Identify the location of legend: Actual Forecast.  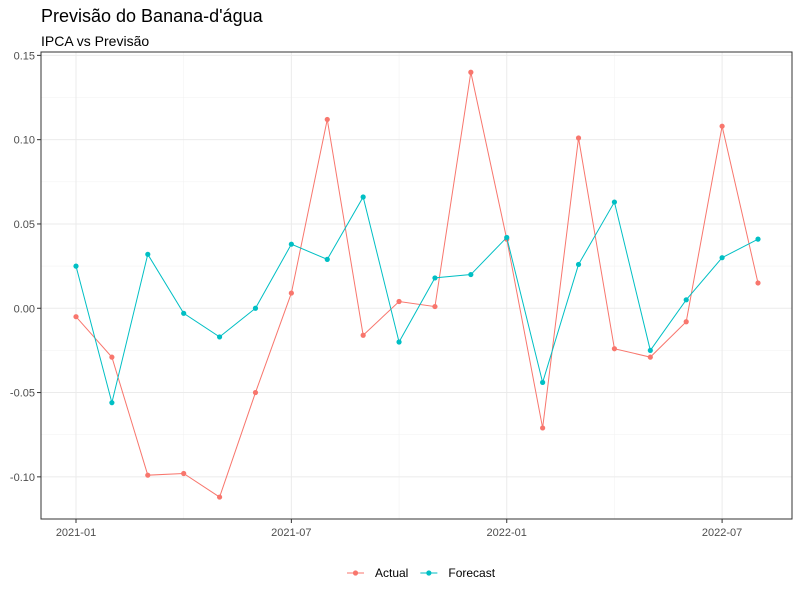
(421, 573).